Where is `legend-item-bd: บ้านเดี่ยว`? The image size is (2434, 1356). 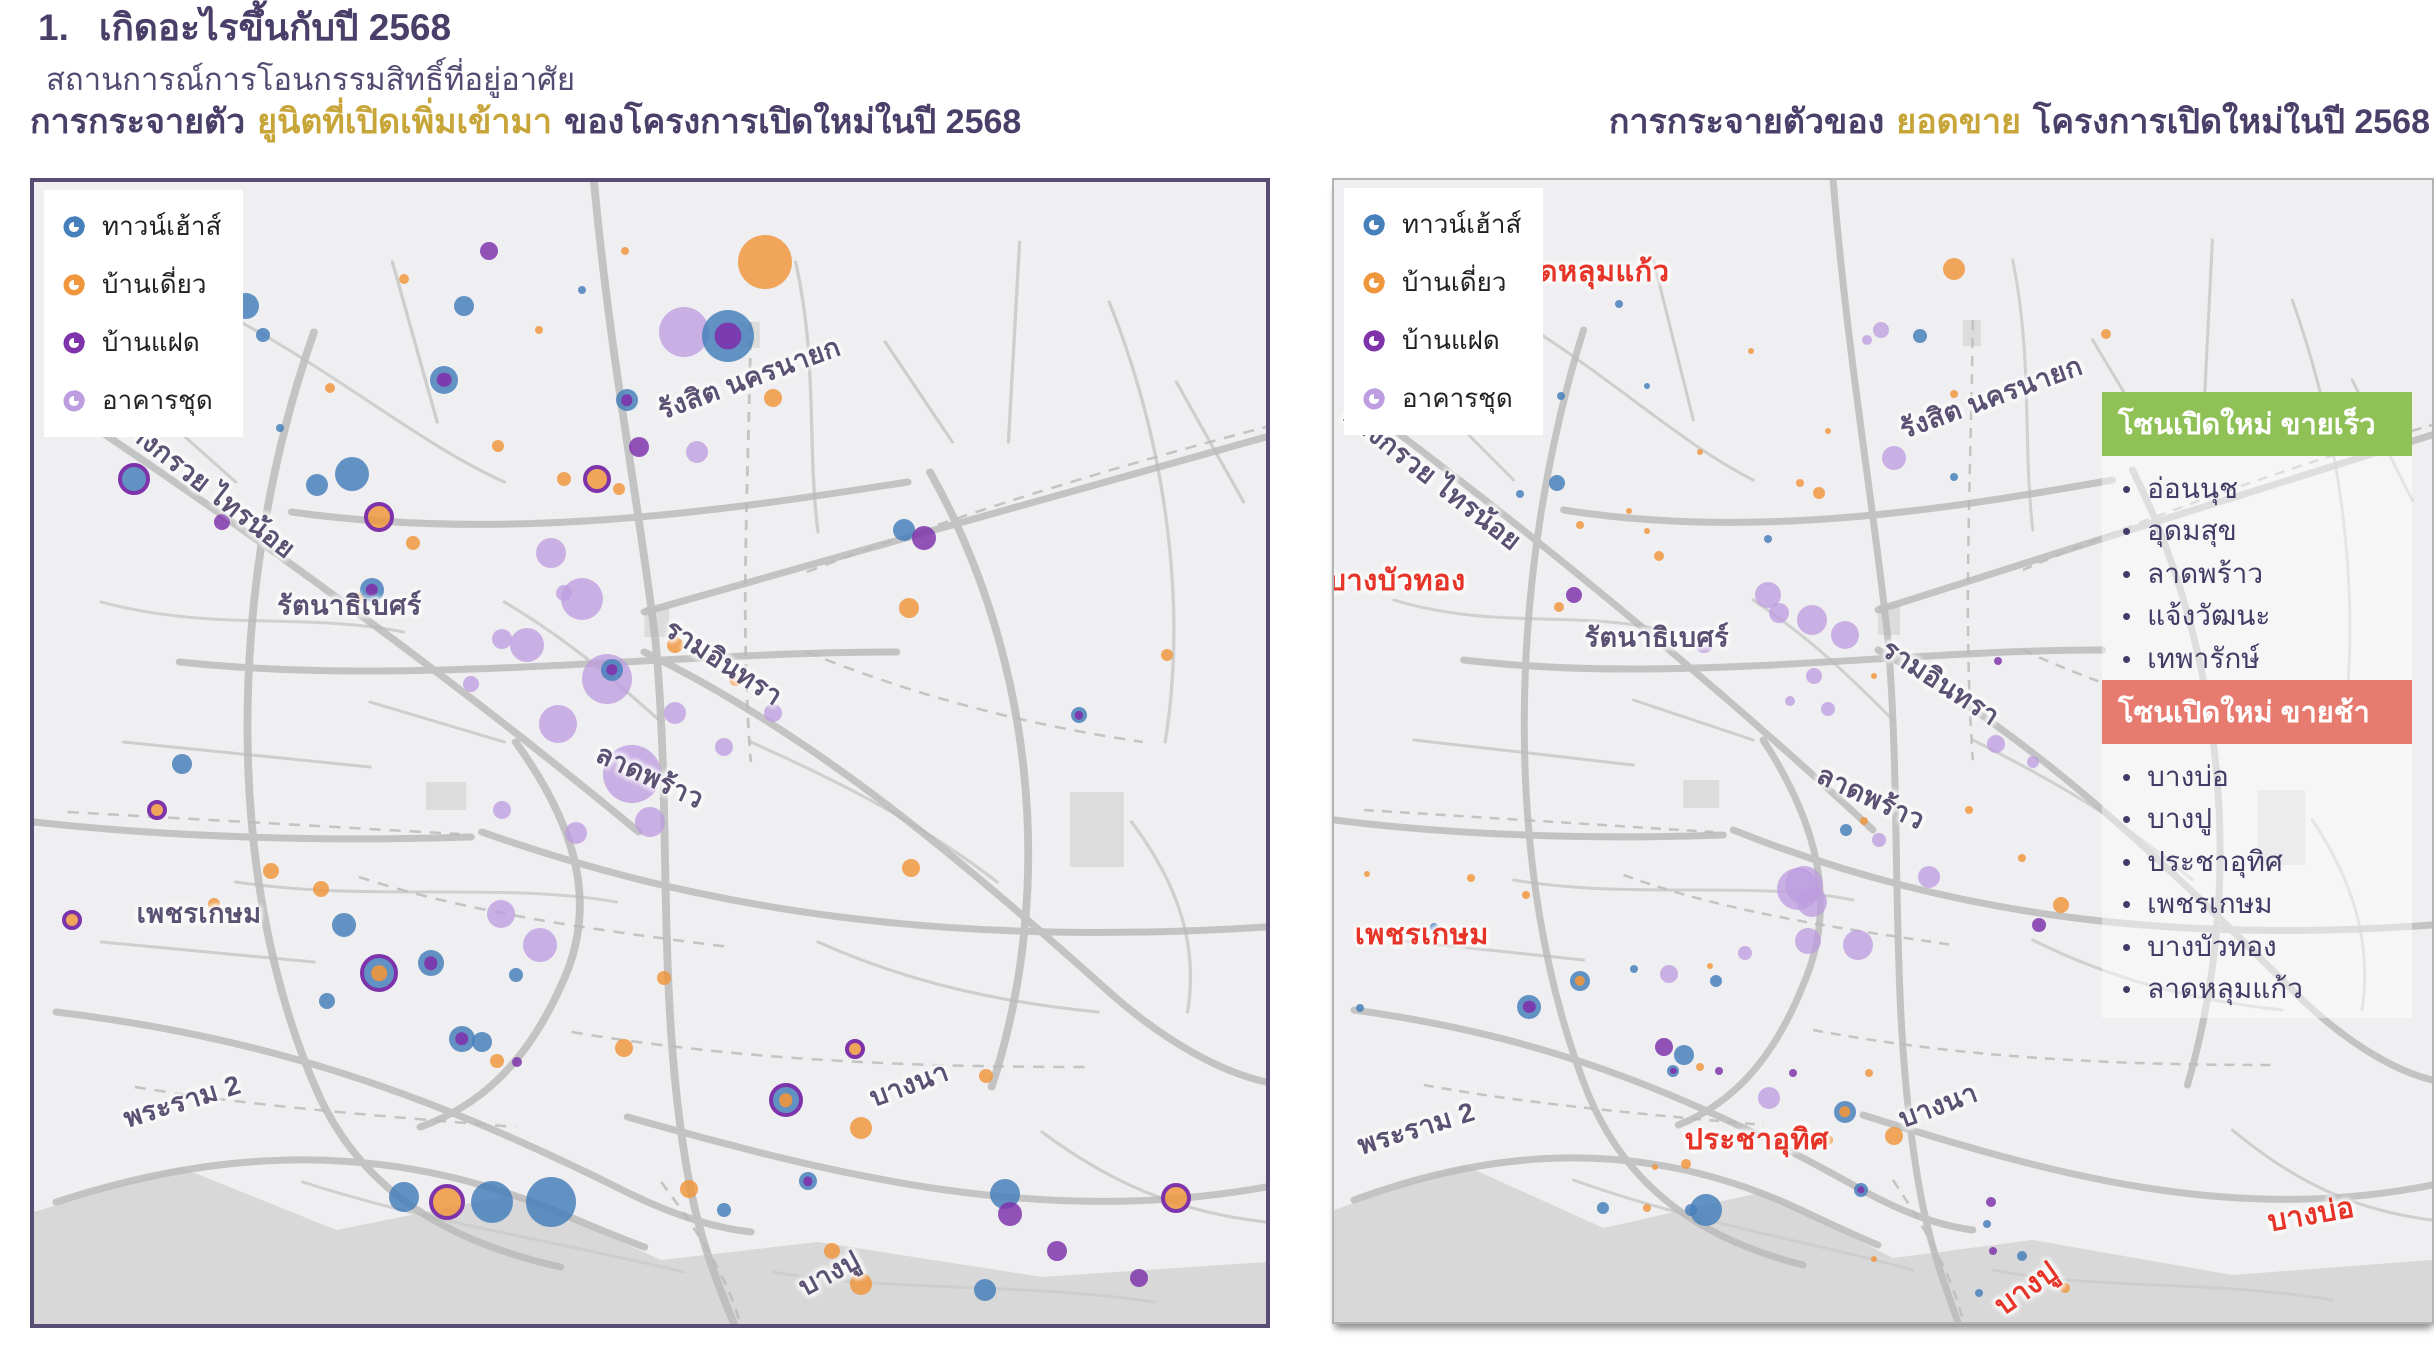 legend-item-bd: บ้านเดี่ยว is located at coordinates (140, 284).